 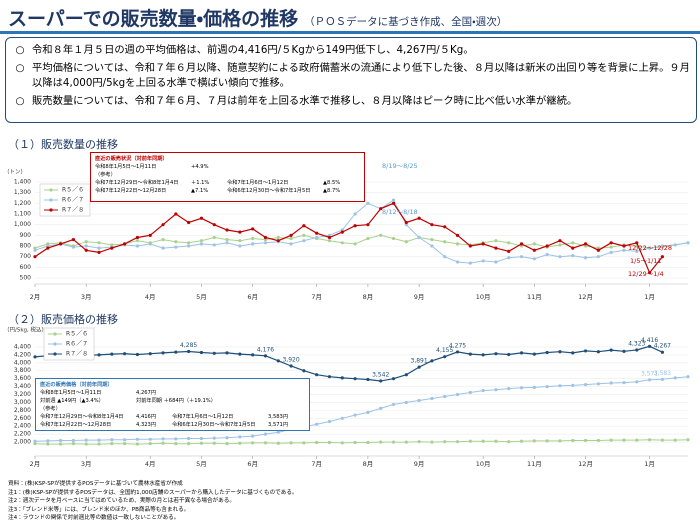 I want to click on value-label: 4,267, so click(x=662, y=346).